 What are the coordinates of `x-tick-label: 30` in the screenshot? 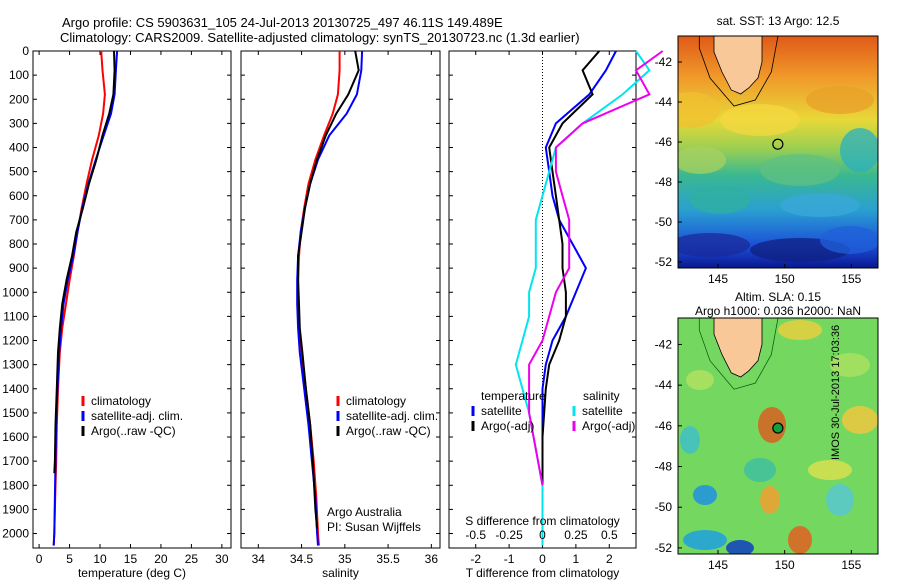 It's located at (222, 559).